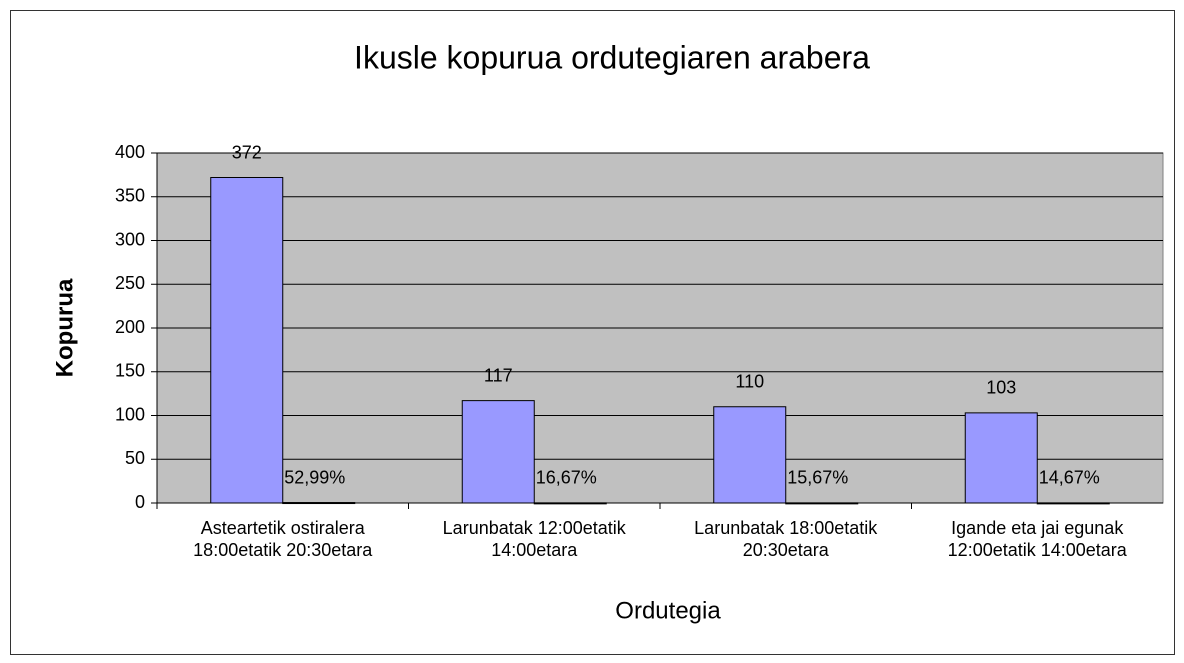 Image resolution: width=1184 pixels, height=663 pixels. Describe the element at coordinates (668, 610) in the screenshot. I see `x-axis-title: Ordutegia` at that location.